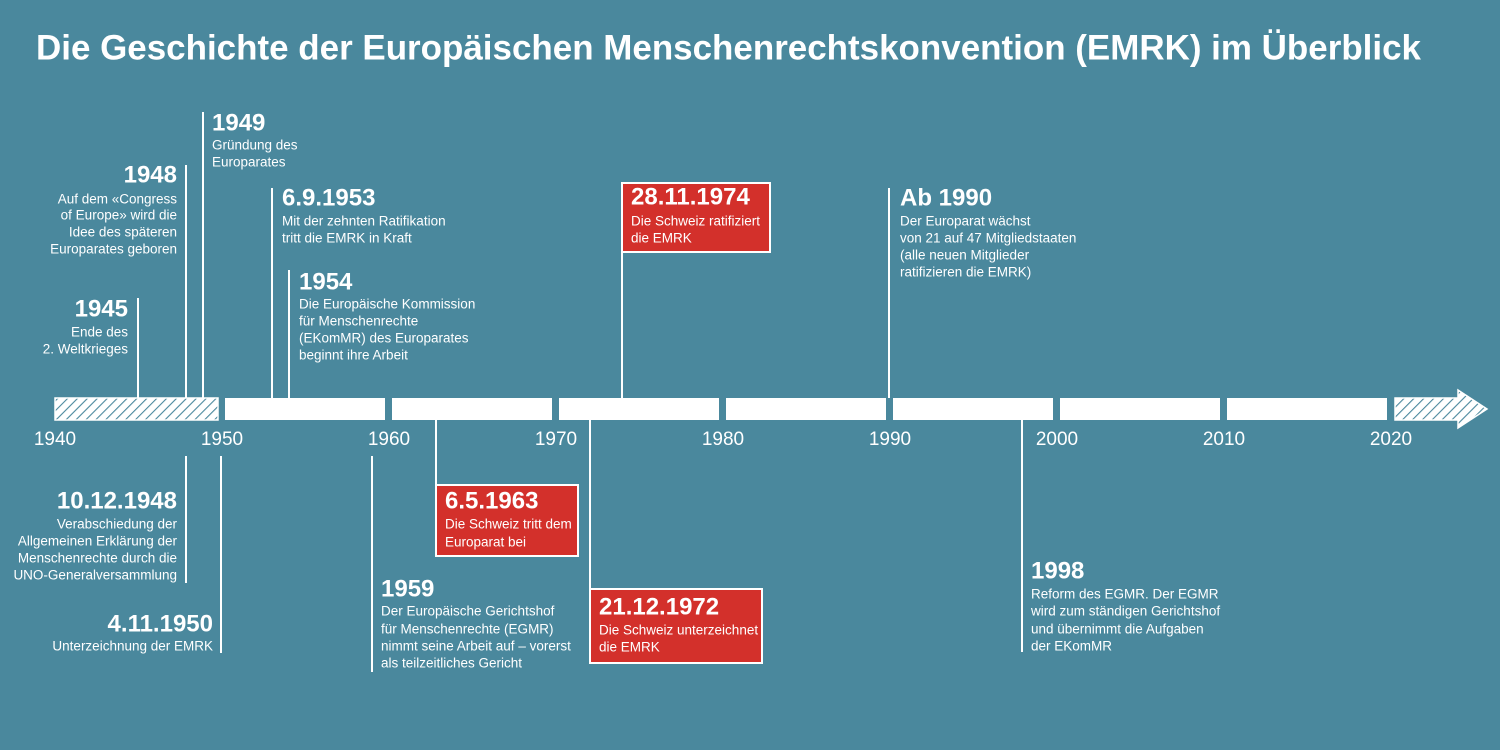 The image size is (1500, 750). I want to click on event-text: Idee des späteren, so click(123, 232).